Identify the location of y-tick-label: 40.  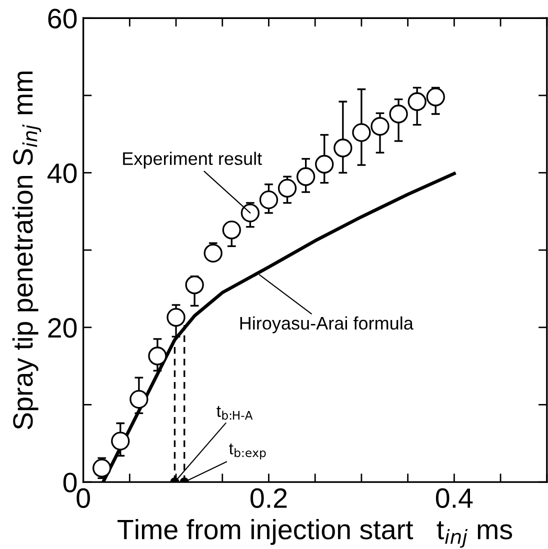
(62, 173).